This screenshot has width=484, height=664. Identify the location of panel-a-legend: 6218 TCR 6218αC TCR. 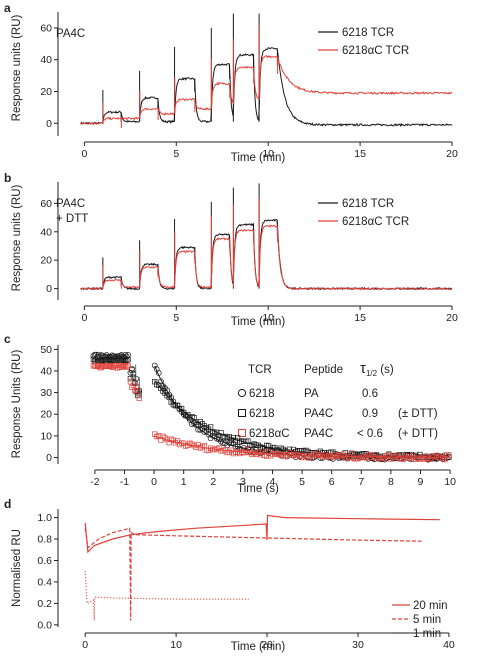
(363, 42).